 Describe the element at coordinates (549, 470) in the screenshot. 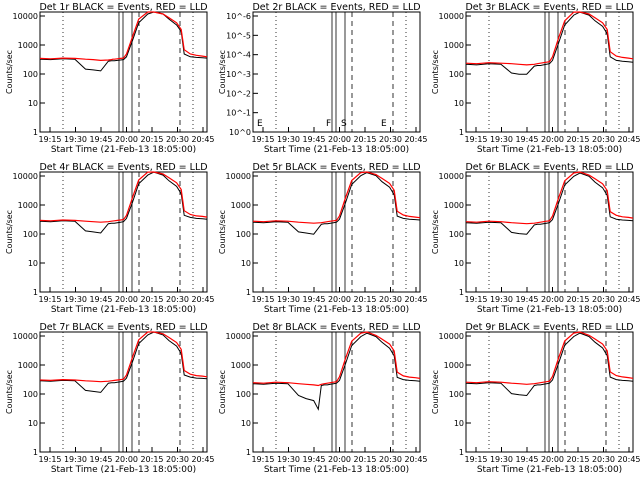

I see `xlabel-9: Start Time (21-Feb-13 18:05:00)` at that location.